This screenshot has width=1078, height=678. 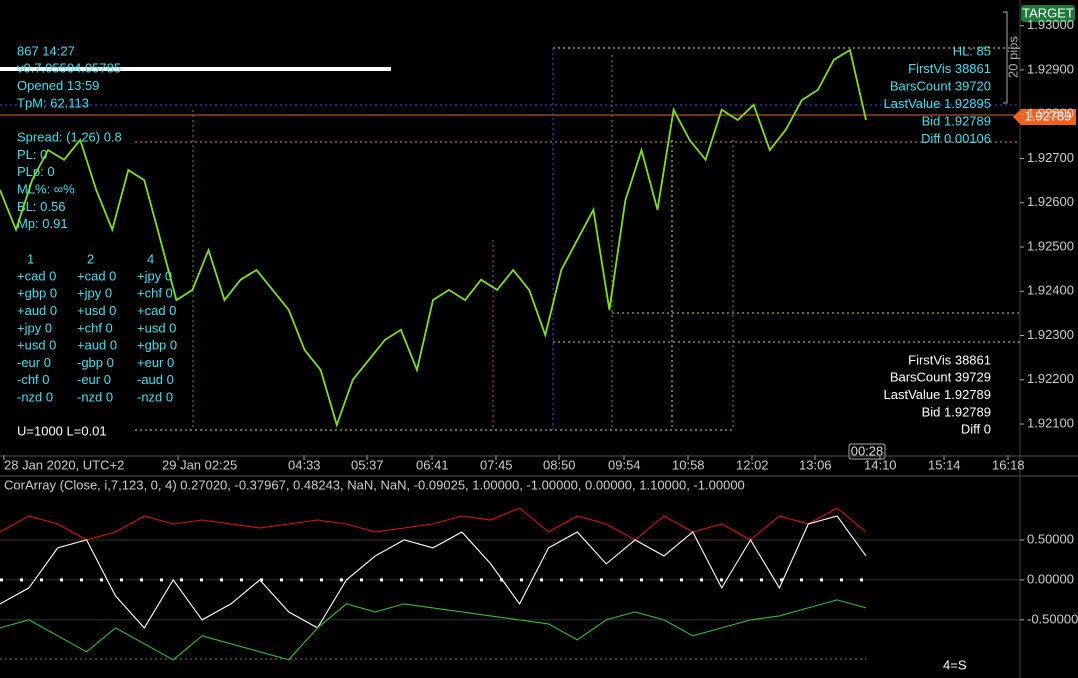 I want to click on info-line: Opened 13:59, so click(x=58, y=85).